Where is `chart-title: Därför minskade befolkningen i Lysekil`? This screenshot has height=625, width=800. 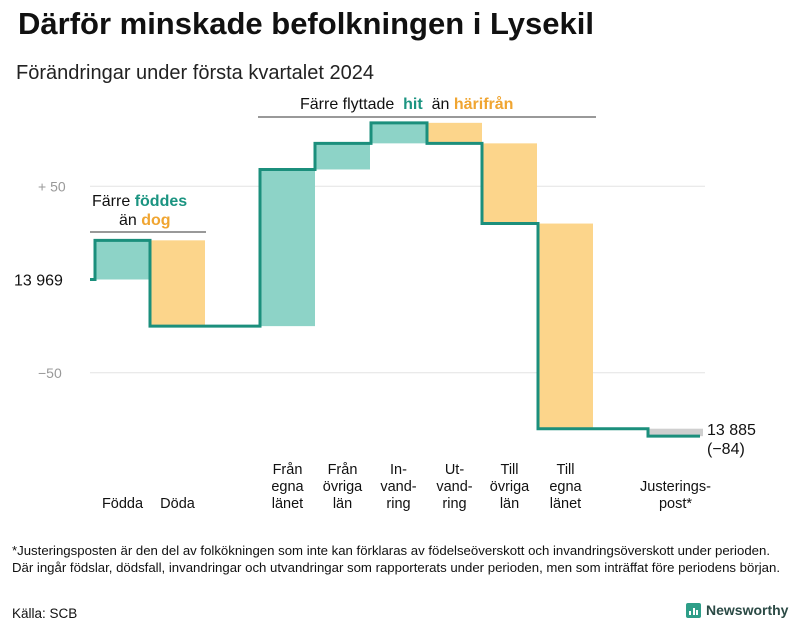
chart-title: Därför minskade befolkningen i Lysekil is located at coordinates (306, 23).